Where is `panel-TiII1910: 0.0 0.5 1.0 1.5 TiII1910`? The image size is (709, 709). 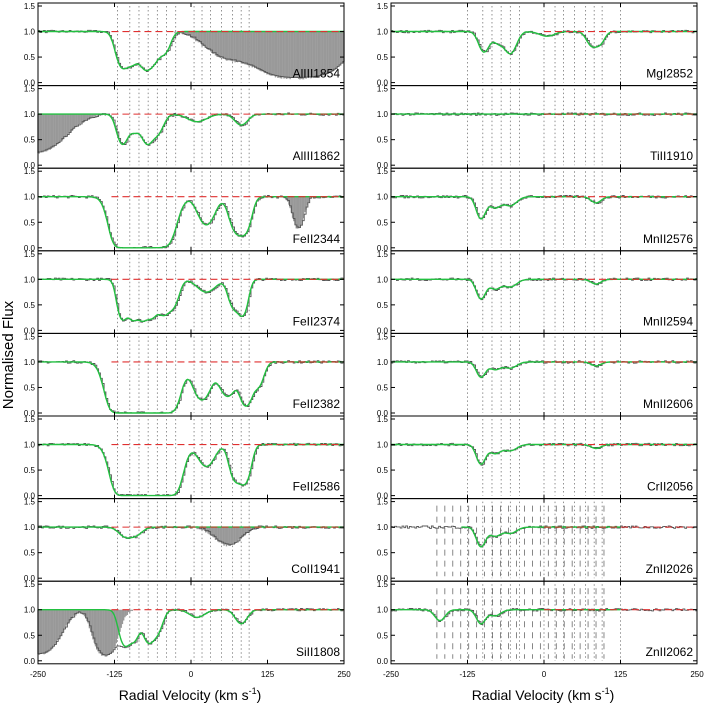 panel-TiII1910: 0.0 0.5 1.0 1.5 TiII1910 is located at coordinates (537, 127).